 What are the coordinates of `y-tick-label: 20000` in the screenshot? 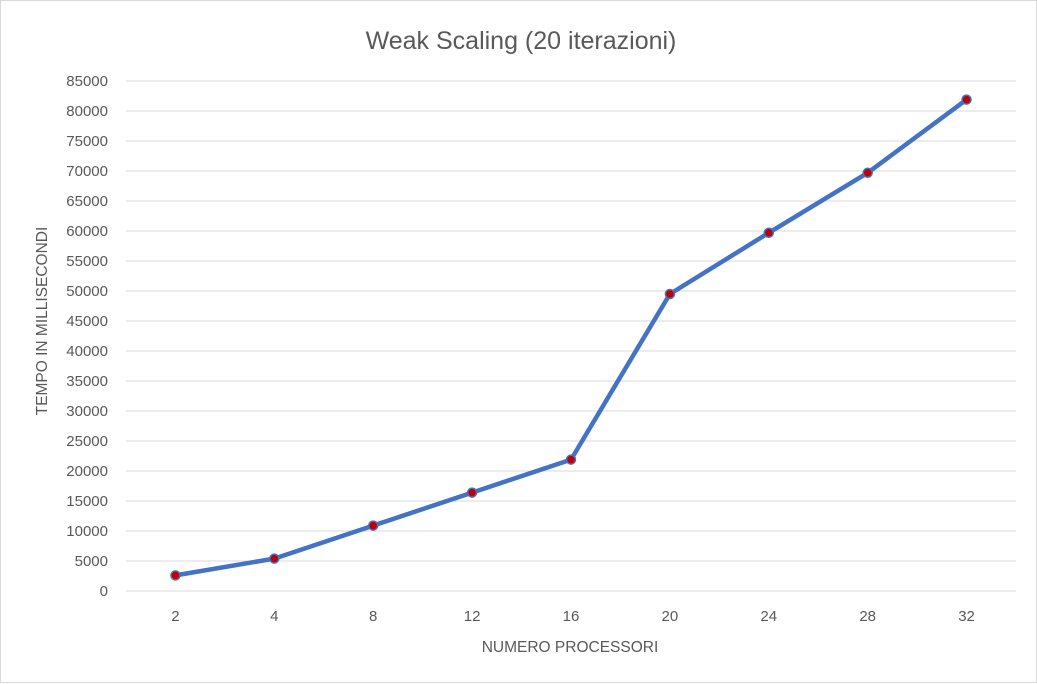 It's located at (87, 471).